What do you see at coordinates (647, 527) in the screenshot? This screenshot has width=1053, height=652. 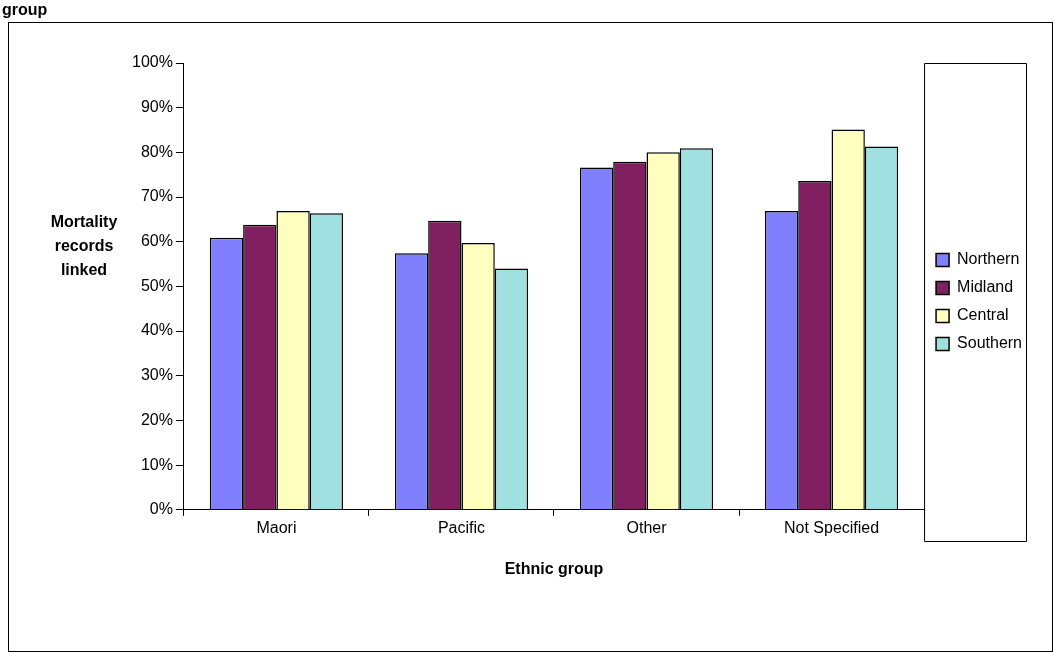 I see `x-tick-label: Other` at bounding box center [647, 527].